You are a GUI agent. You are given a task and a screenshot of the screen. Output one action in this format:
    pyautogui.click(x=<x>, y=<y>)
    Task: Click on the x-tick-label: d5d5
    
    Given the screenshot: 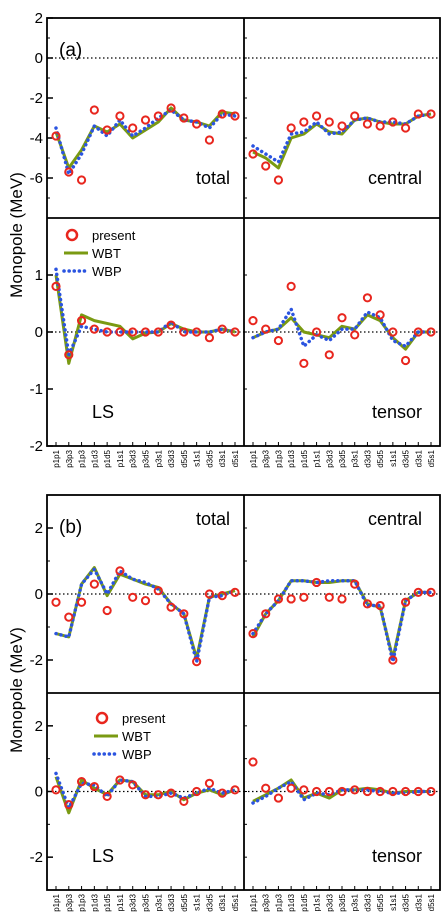 What is the action you would take?
    pyautogui.click(x=184, y=902)
    